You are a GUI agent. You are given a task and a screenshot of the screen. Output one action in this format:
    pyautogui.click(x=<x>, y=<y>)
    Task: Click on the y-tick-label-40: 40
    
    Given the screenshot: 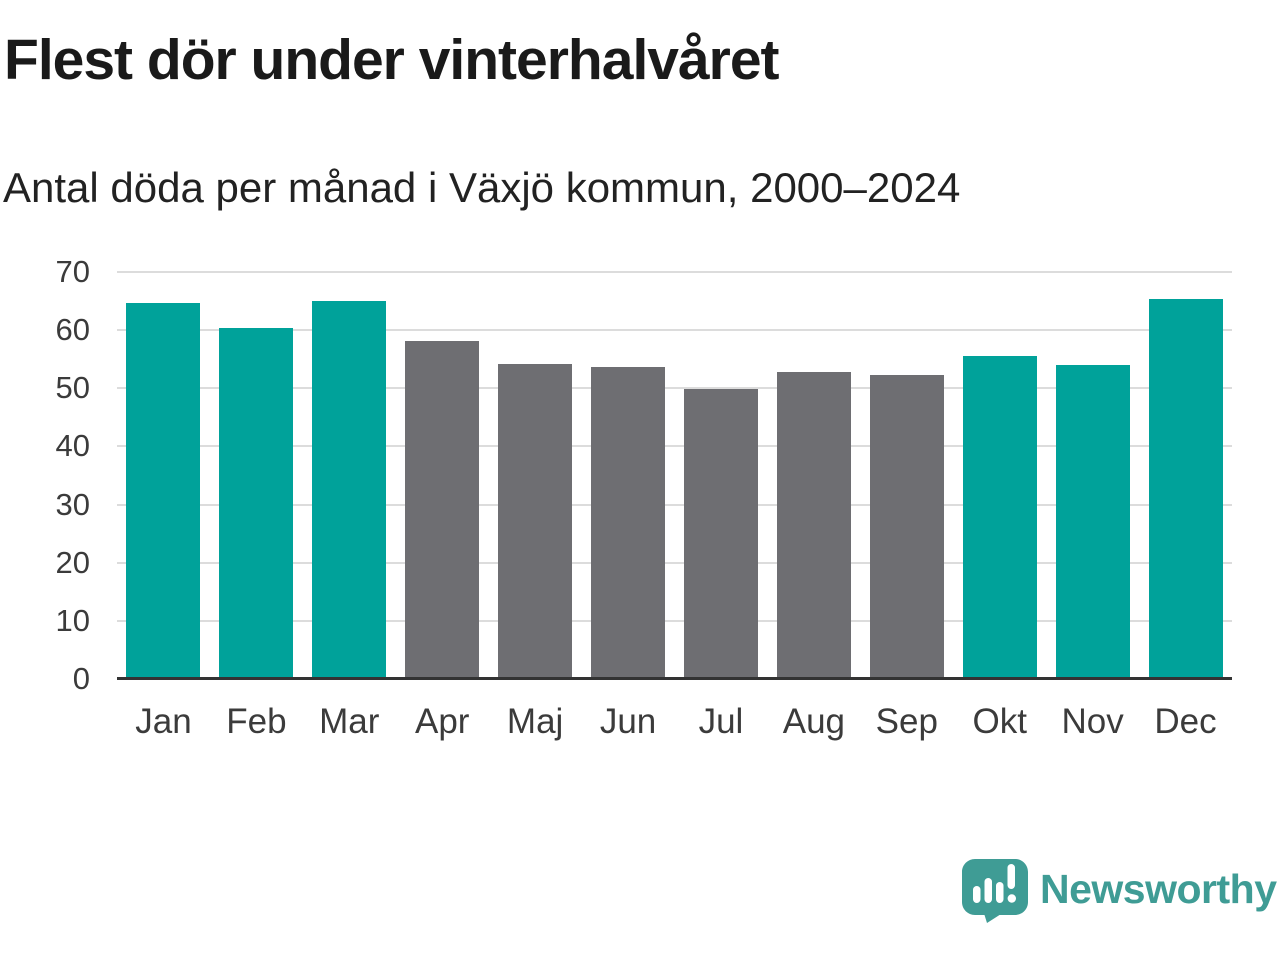 What is the action you would take?
    pyautogui.click(x=72, y=446)
    